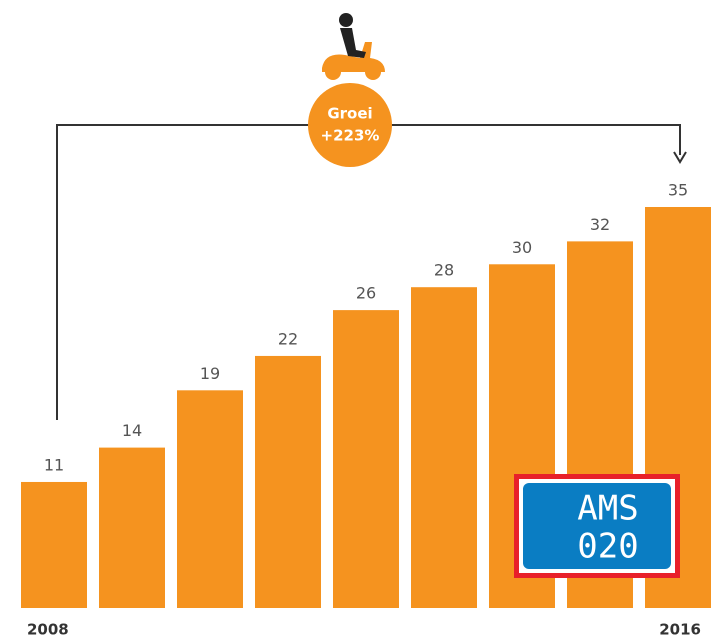 Image resolution: width=713 pixels, height=643 pixels. Describe the element at coordinates (678, 190) in the screenshot. I see `value-label: 35` at that location.